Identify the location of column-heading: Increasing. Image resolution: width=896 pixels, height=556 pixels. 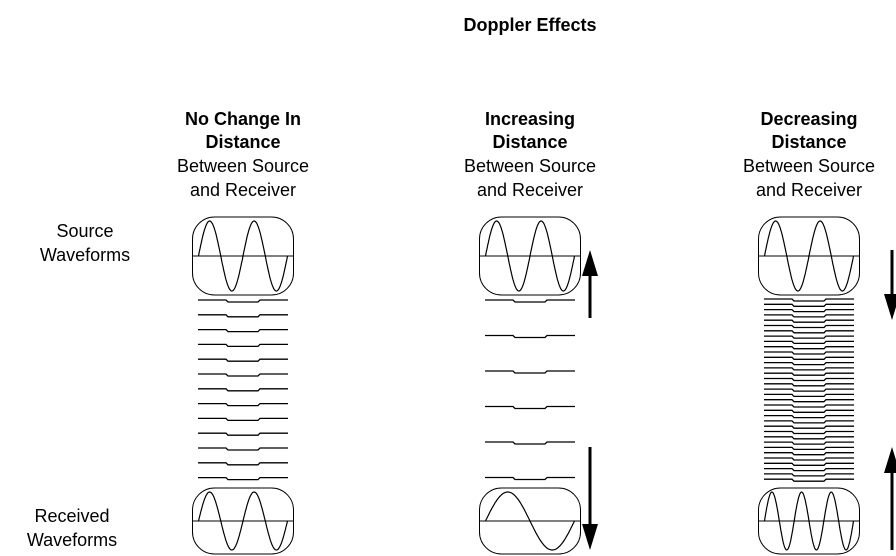
(530, 119).